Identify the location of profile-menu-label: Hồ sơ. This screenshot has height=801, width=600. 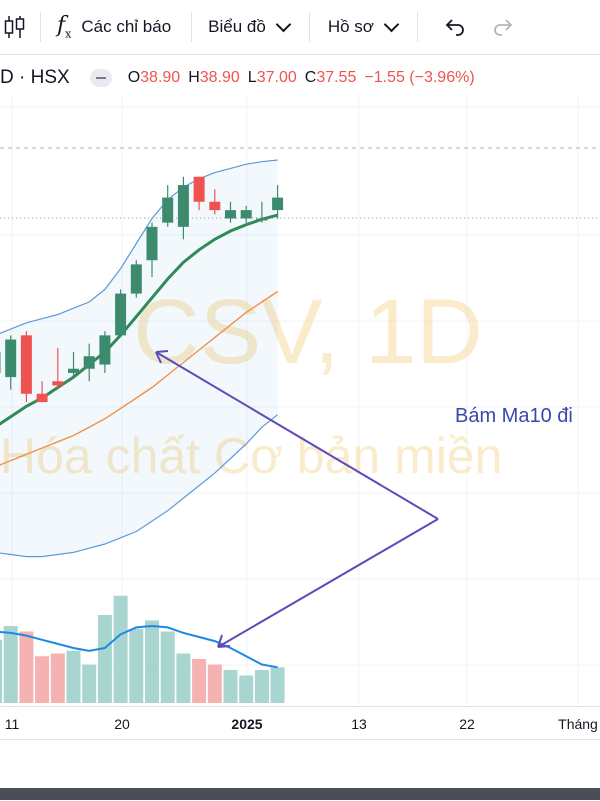
(350, 26).